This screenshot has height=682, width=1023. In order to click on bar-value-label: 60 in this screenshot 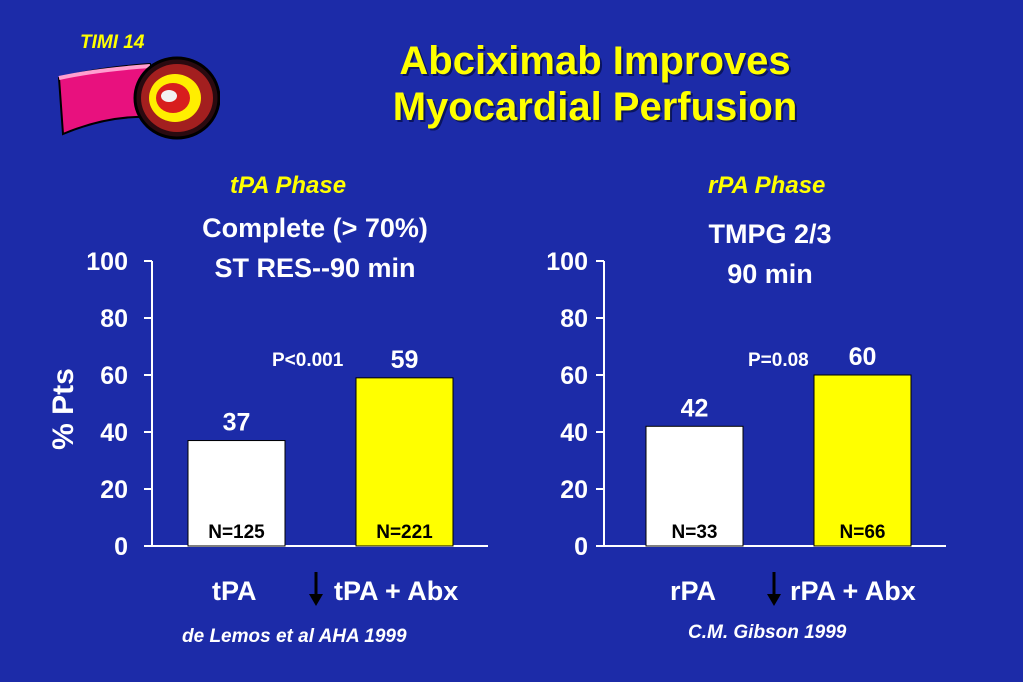, I will do `click(863, 357)`.